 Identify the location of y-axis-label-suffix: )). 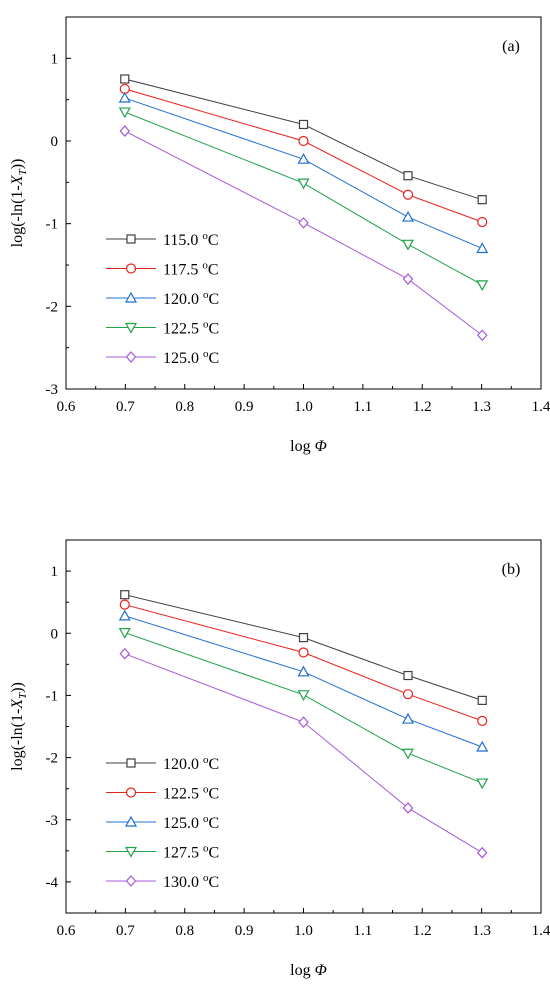
(17, 687).